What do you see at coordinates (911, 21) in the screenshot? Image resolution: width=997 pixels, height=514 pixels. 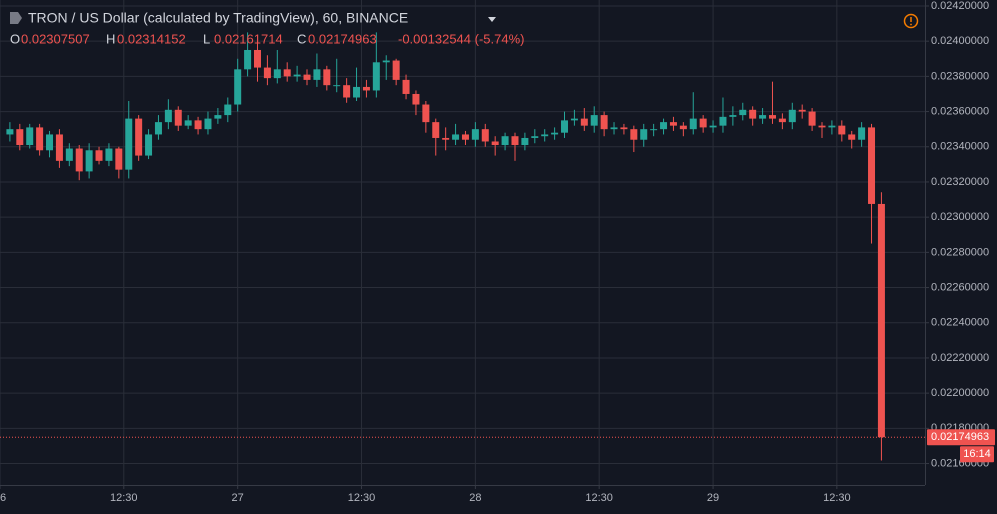 I see `warning-icon` at bounding box center [911, 21].